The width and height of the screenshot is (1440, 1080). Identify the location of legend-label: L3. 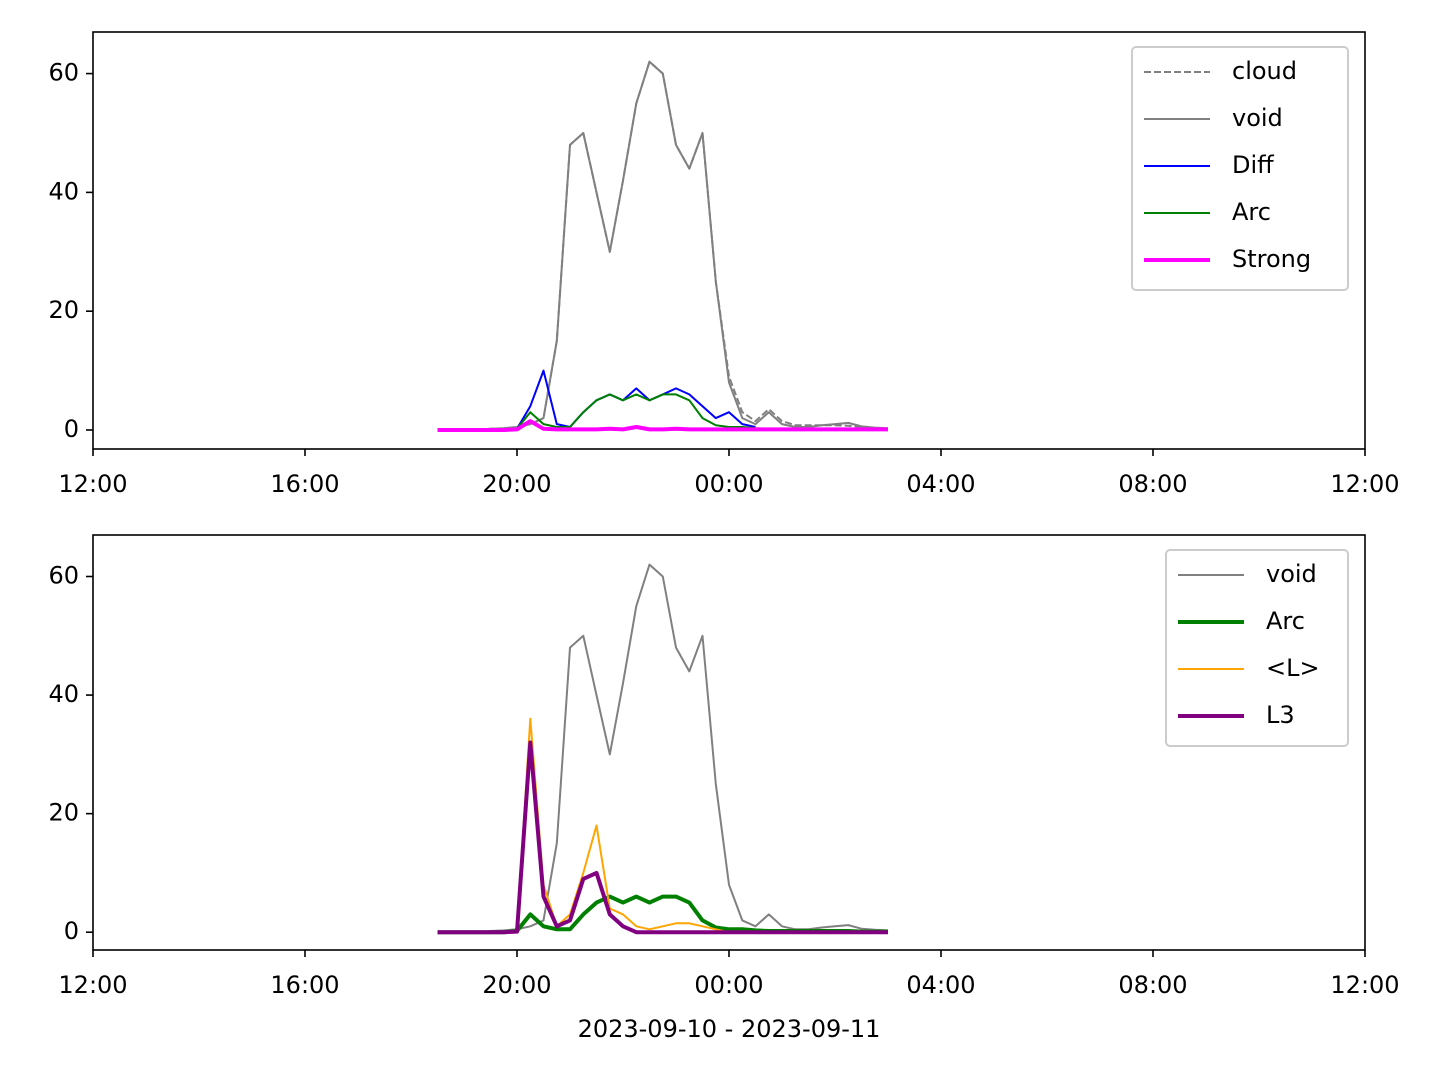
(1280, 715).